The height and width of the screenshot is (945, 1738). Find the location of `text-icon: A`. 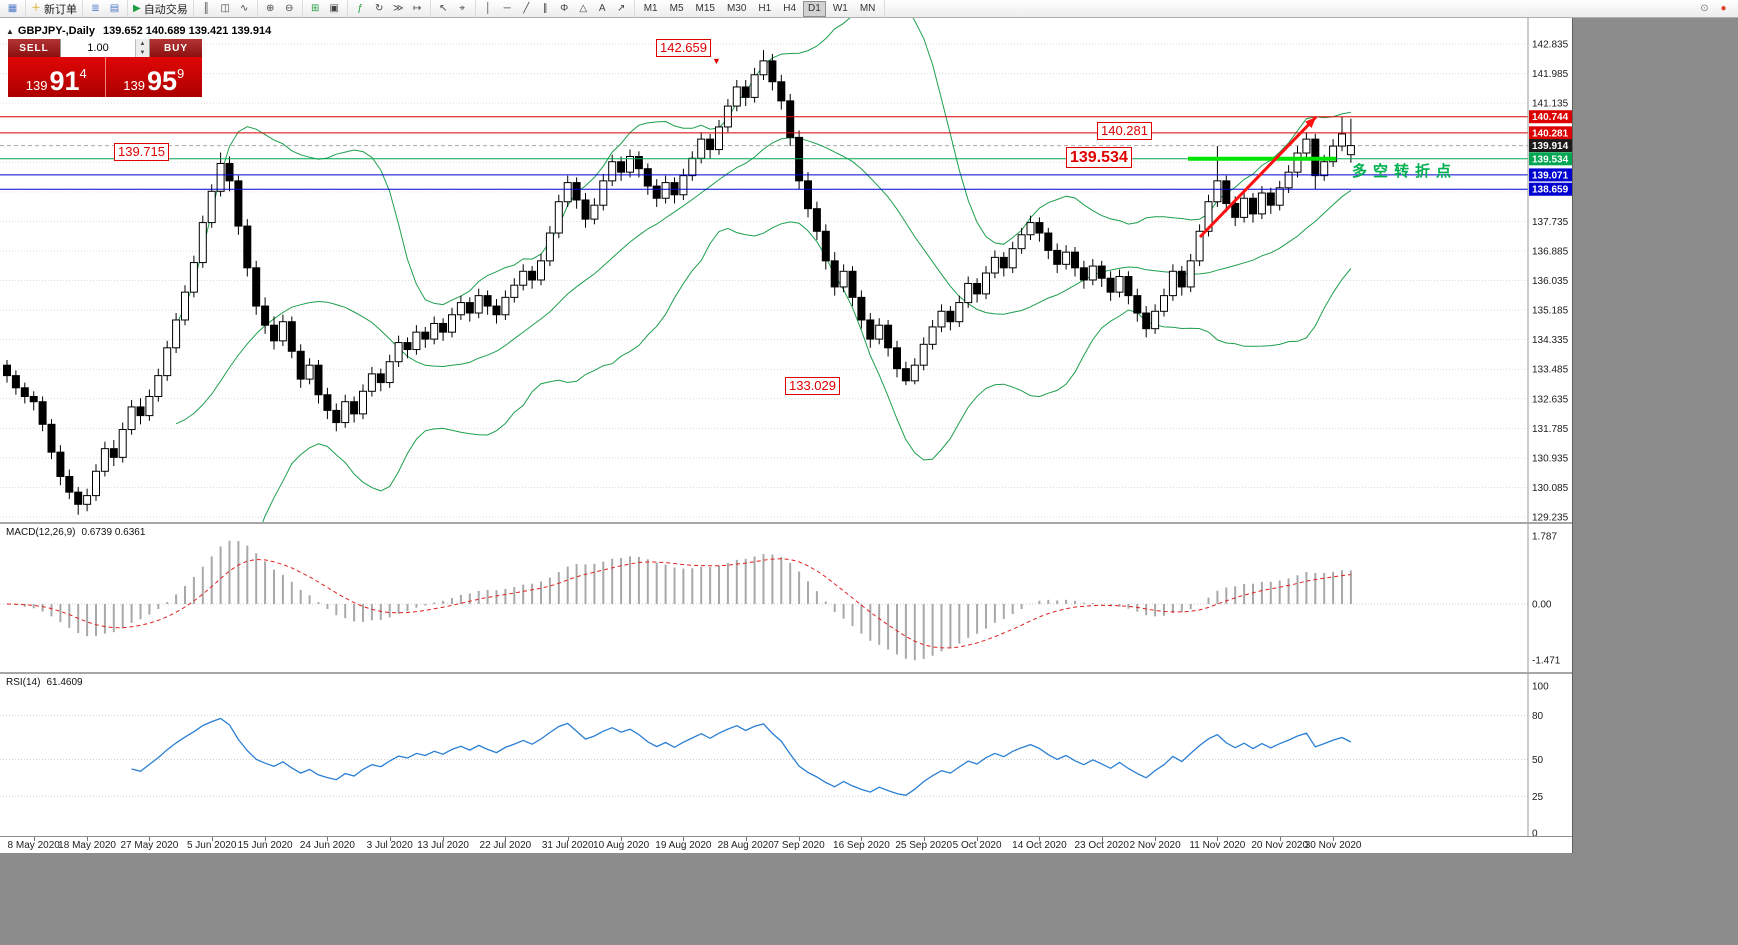

text-icon: A is located at coordinates (602, 8).